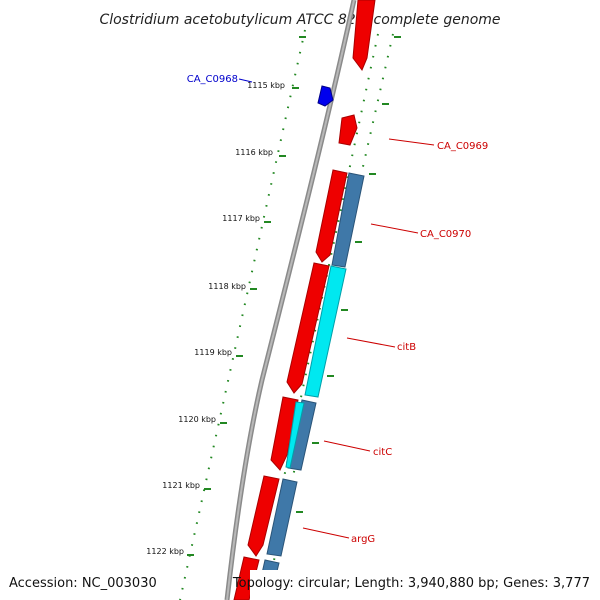  I want to click on footer-right-backdrop, so click(425, 585).